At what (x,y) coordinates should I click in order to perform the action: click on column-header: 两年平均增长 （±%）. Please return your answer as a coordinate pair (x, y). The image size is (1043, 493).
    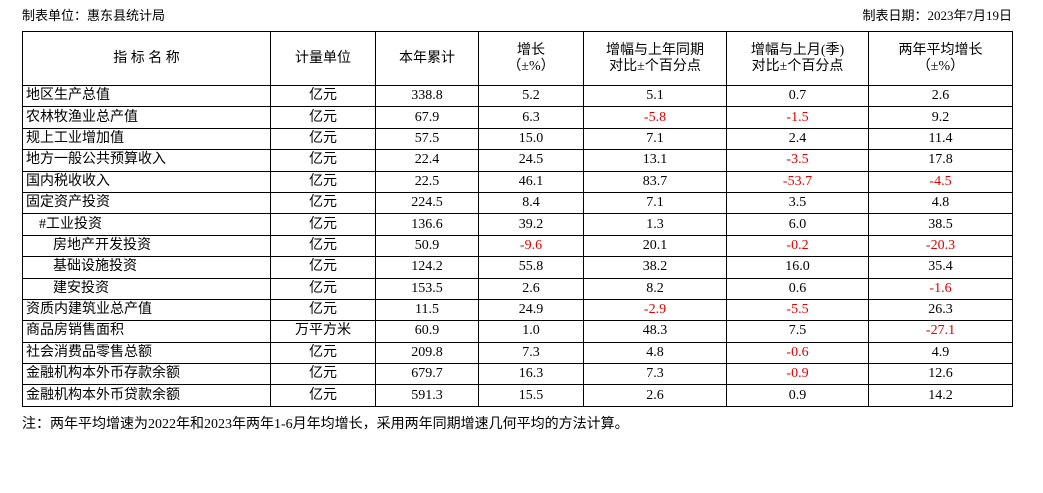
    Looking at the image, I should click on (940, 58).